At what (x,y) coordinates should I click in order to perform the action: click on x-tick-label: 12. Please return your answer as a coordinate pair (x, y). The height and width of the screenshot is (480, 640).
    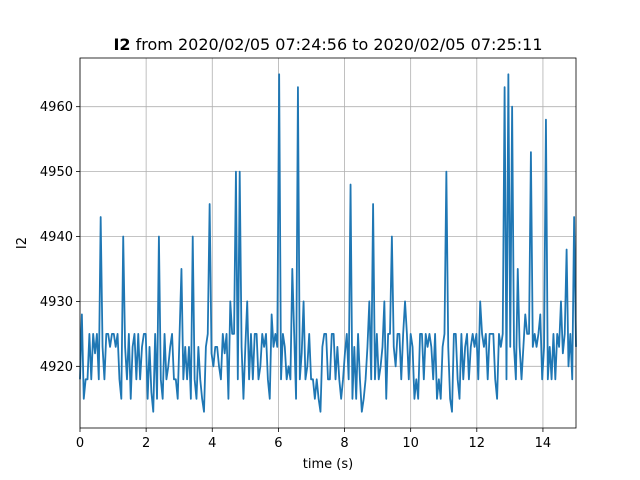
    Looking at the image, I should click on (477, 443).